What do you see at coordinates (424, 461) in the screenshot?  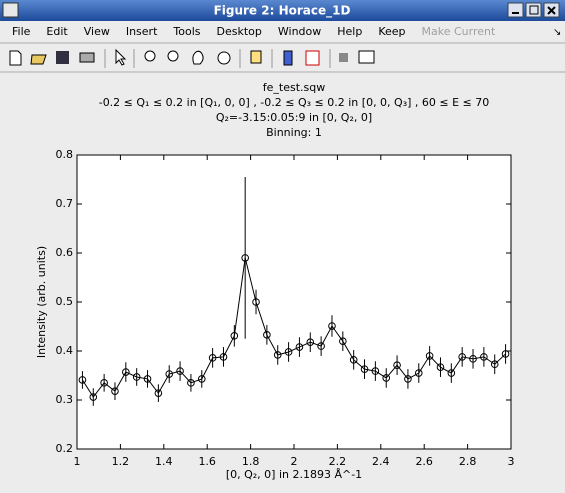 I see `x-tick-label: 2.6` at bounding box center [424, 461].